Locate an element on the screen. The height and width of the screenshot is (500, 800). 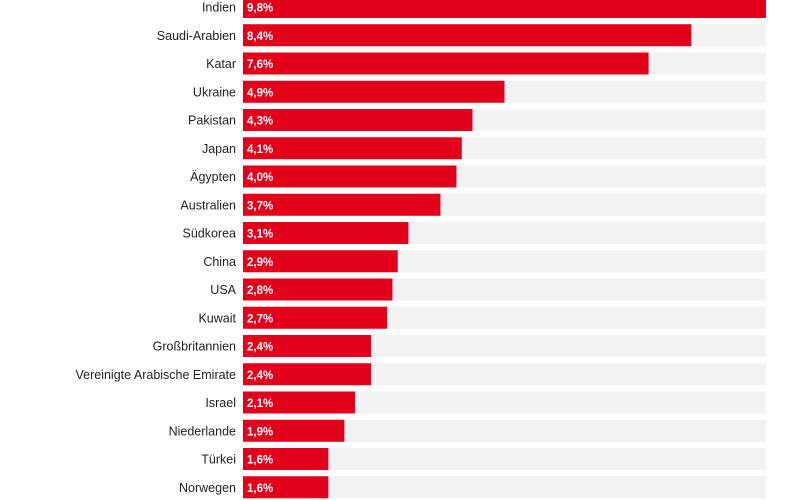
bar-row: Vereinigte Arabische Emirate 2,4% is located at coordinates (420, 374).